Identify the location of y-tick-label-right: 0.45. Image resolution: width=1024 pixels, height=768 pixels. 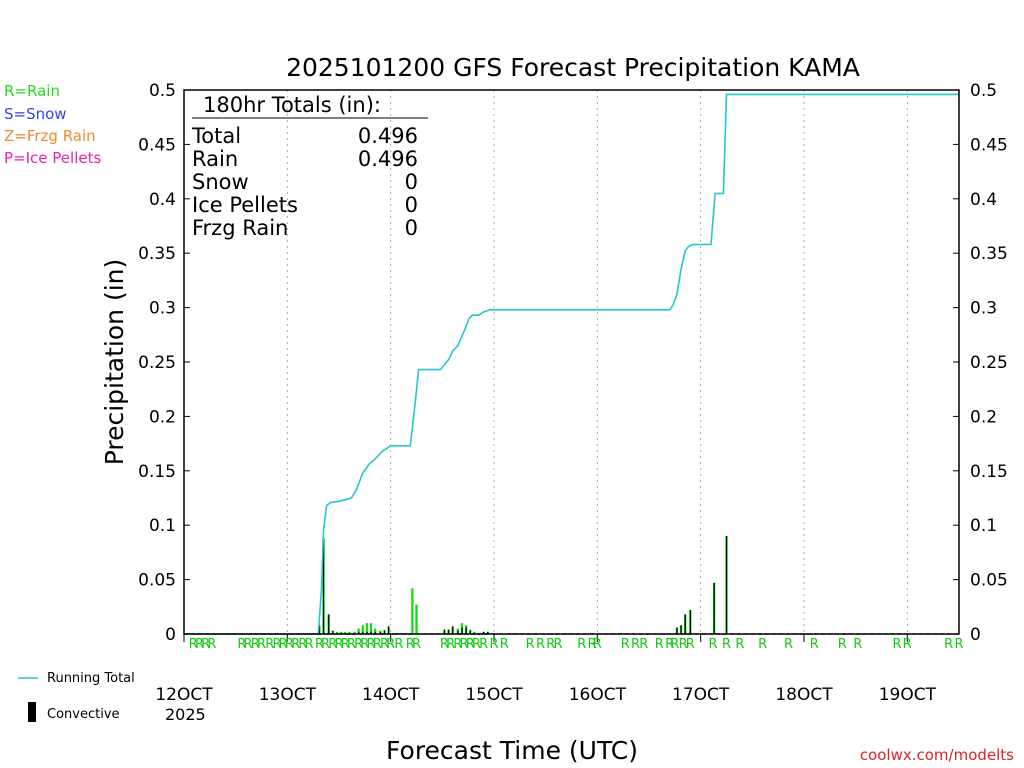
(989, 145).